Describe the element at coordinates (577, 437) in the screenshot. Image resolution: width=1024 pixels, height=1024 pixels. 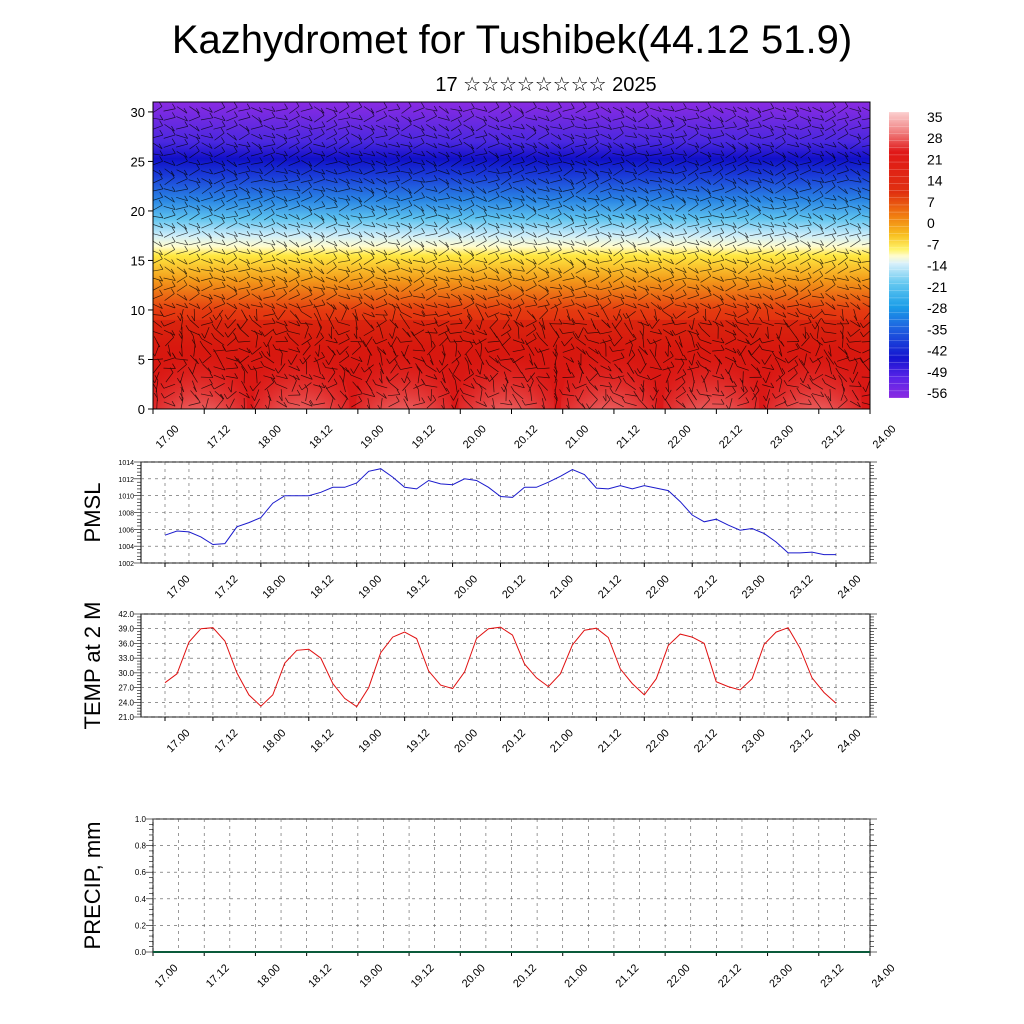
I see `x-tick-label: 21.00` at that location.